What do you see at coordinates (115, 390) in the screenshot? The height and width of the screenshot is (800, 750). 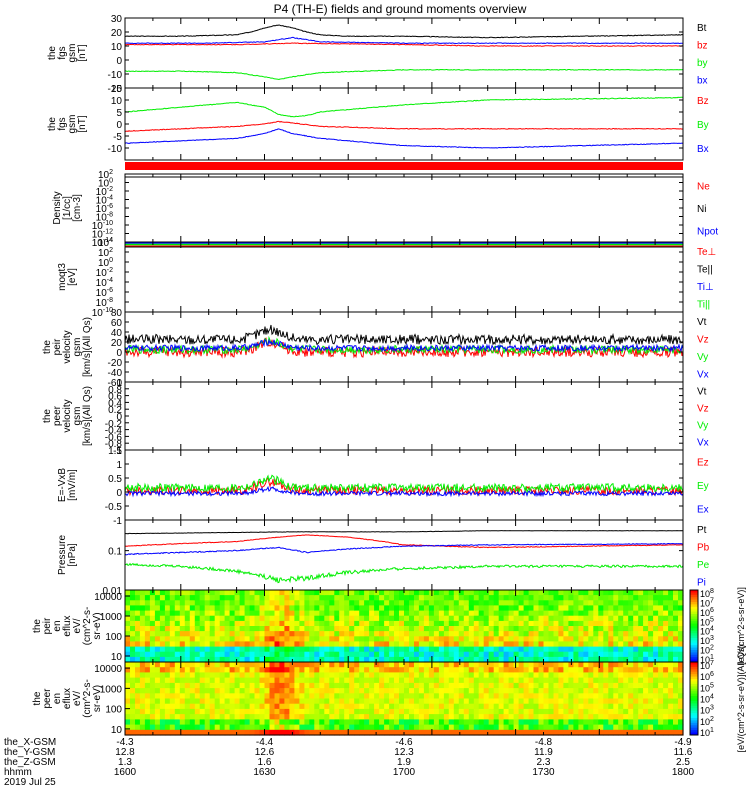 I see `y-tick-label: 0.8` at bounding box center [115, 390].